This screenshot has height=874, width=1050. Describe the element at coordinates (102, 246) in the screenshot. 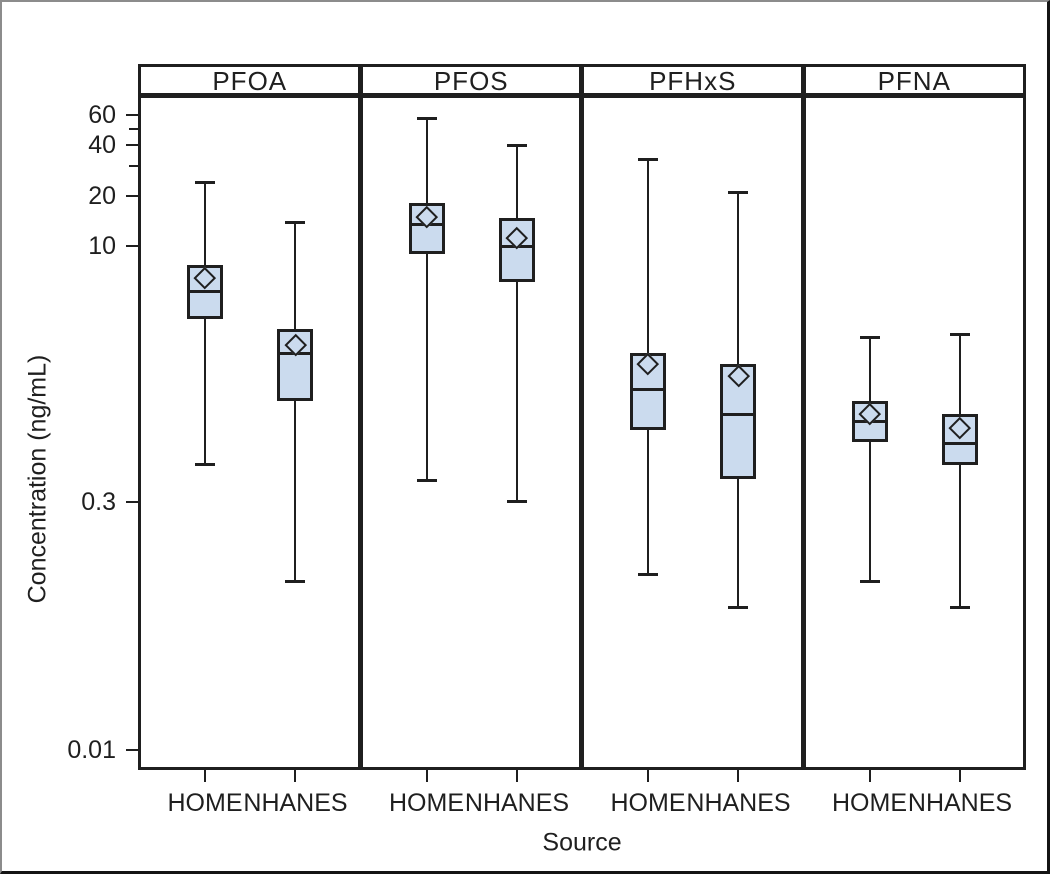

I see `y-tick-label: 10` at that location.